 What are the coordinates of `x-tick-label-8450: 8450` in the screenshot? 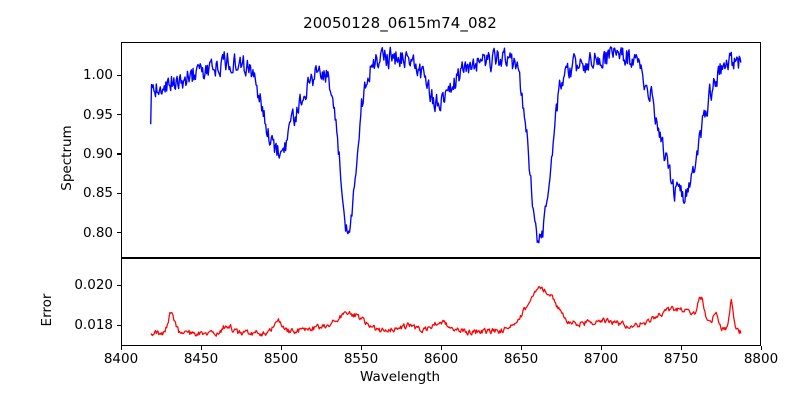 It's located at (201, 359).